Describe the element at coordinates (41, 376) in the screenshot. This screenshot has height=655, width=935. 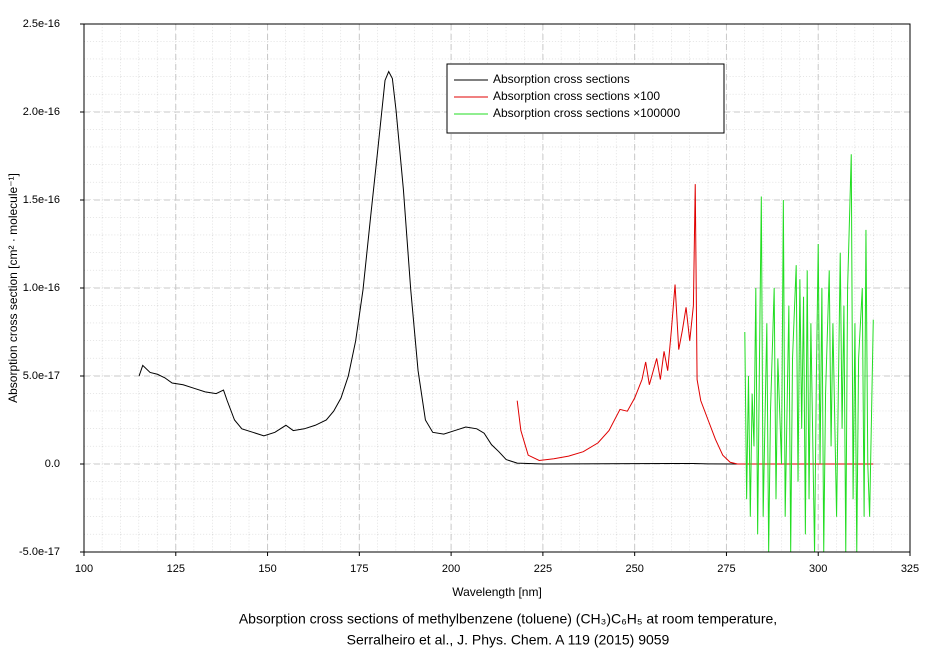
I see `y-tick-label: 5.0e-17` at that location.